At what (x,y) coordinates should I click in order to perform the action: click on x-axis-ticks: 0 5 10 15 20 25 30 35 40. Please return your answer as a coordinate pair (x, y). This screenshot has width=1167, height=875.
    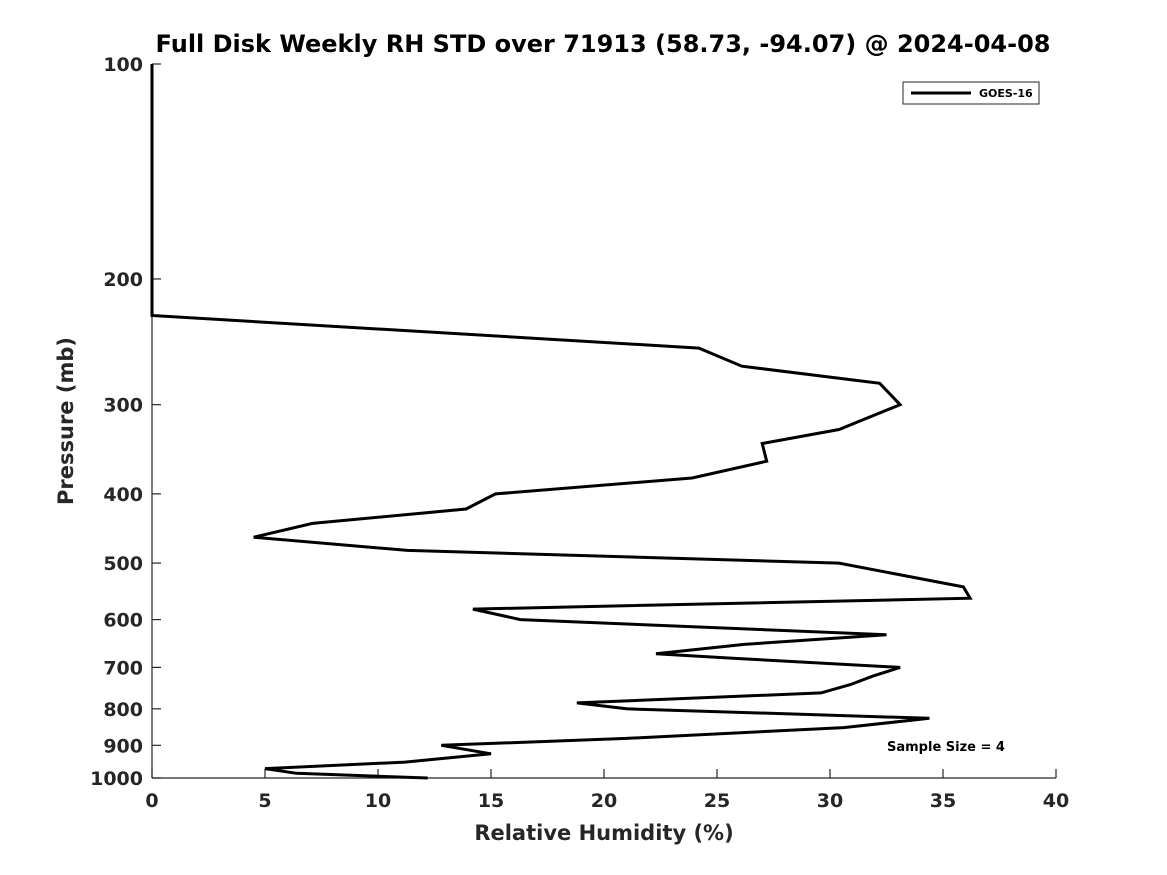
    Looking at the image, I should click on (607, 790).